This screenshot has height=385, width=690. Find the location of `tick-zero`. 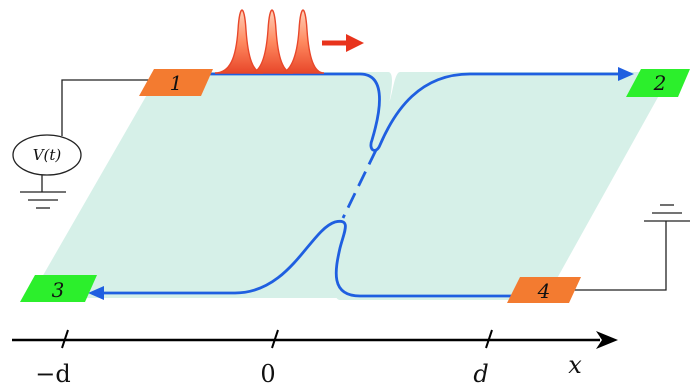

tick-zero is located at coordinates (275, 339).